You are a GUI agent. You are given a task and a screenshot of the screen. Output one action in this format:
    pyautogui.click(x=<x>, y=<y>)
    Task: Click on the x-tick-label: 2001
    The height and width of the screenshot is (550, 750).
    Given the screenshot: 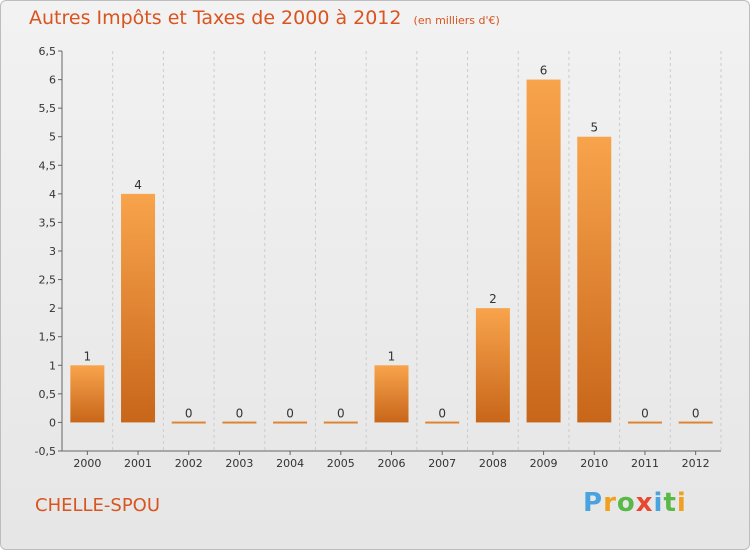 What is the action you would take?
    pyautogui.click(x=138, y=463)
    